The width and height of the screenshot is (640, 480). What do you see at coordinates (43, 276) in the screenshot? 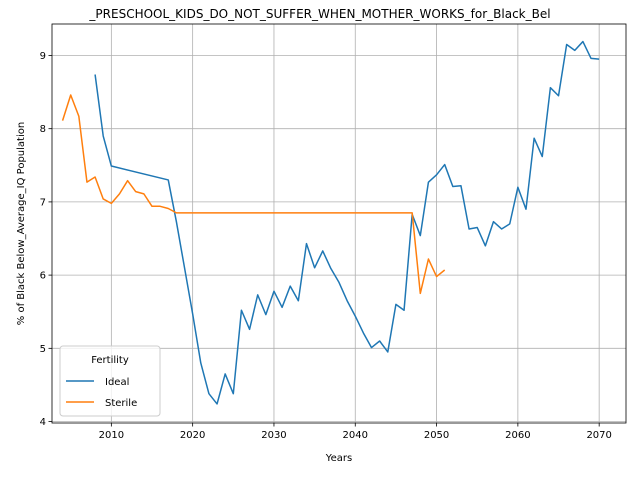
I see `y-tick-label: 6` at bounding box center [43, 276].